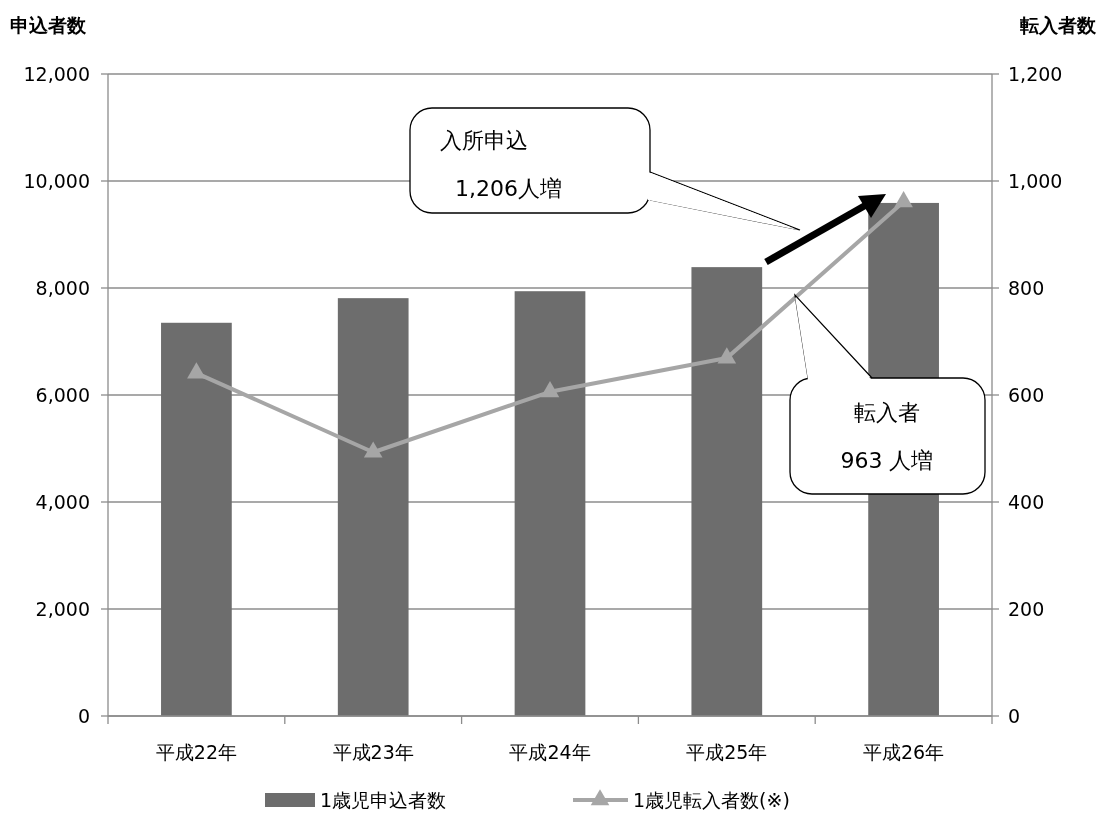 Image resolution: width=1104 pixels, height=823 pixels. What do you see at coordinates (196, 752) in the screenshot?
I see `x-tick-label: 平成22年` at bounding box center [196, 752].